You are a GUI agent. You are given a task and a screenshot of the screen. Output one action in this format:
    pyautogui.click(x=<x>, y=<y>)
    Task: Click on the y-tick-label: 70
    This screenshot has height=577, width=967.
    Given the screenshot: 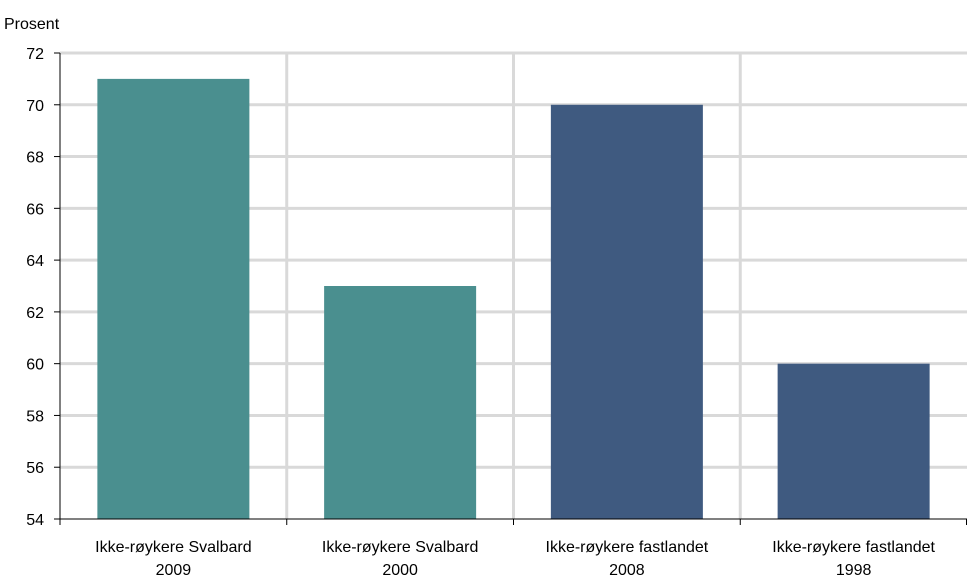 What is the action you would take?
    pyautogui.click(x=35, y=106)
    